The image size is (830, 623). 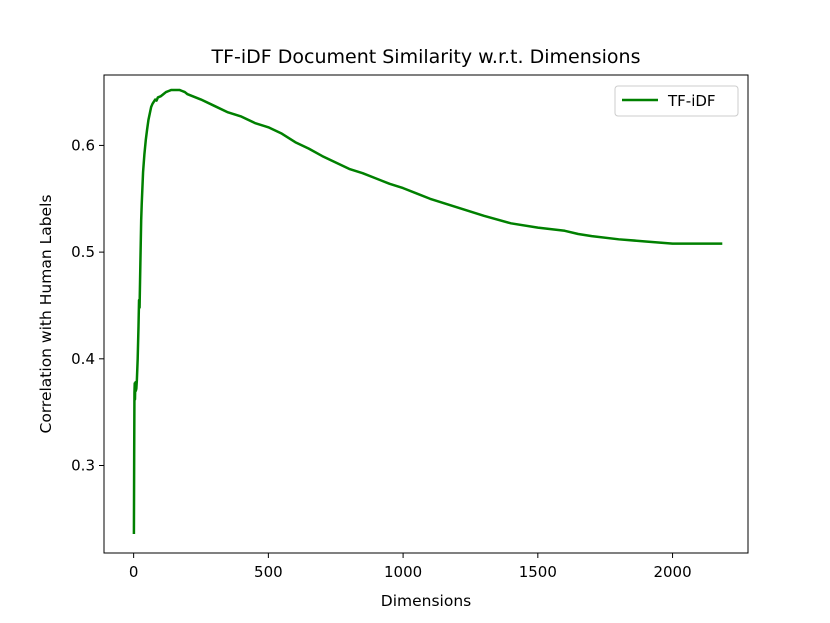 What do you see at coordinates (268, 572) in the screenshot?
I see `x-tick-label: 500` at bounding box center [268, 572].